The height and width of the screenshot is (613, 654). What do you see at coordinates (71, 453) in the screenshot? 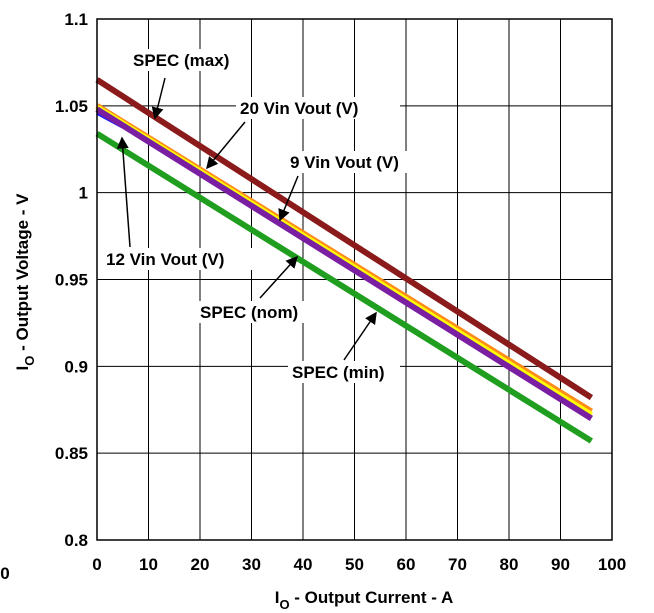
I see `y-tick-label: 0.85` at bounding box center [71, 453].